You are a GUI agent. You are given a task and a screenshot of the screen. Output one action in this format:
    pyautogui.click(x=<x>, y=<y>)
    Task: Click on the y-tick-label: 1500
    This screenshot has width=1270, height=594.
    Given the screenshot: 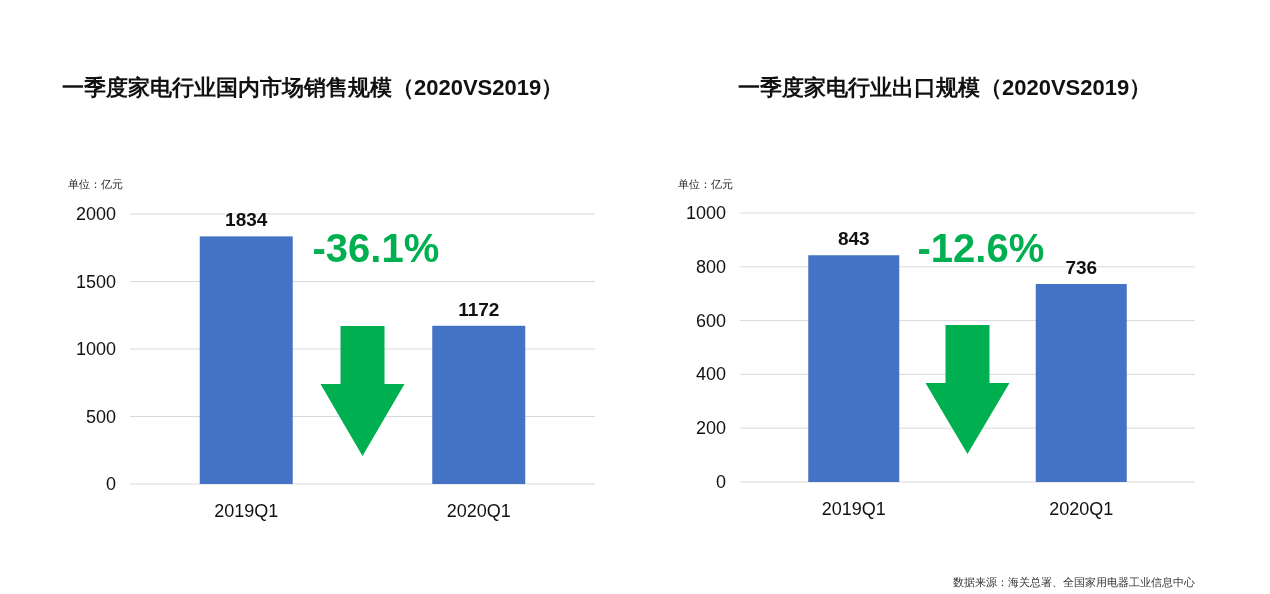 What is the action you would take?
    pyautogui.click(x=95, y=281)
    